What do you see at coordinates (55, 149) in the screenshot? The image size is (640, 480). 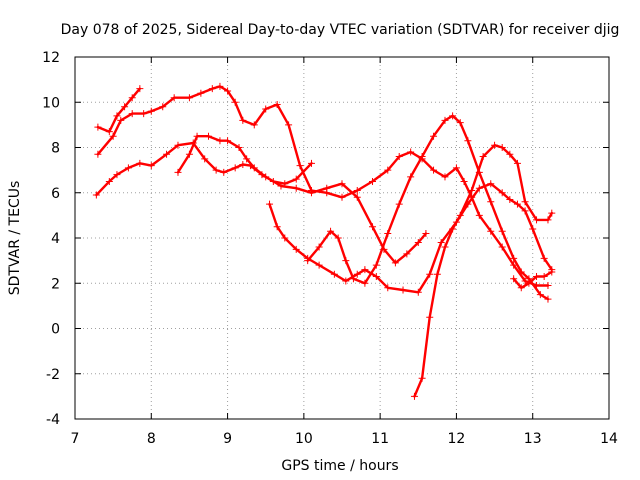 I see `y-tick-label: 8` at bounding box center [55, 149].